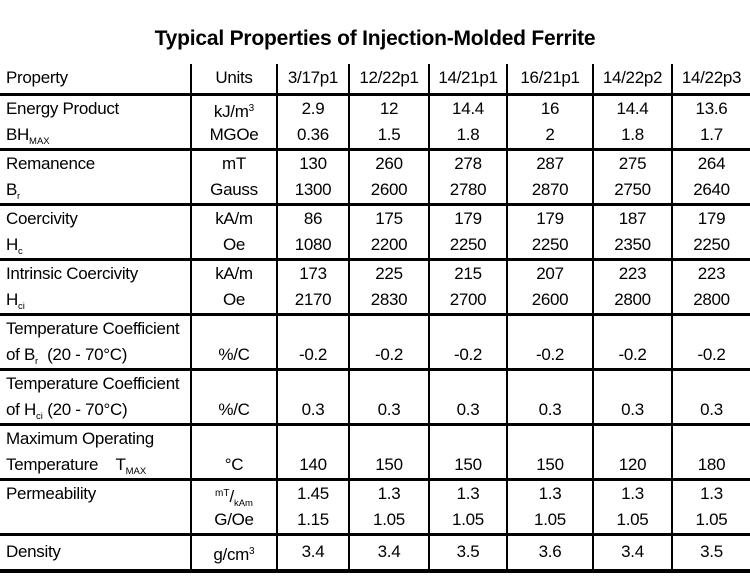 The width and height of the screenshot is (750, 584). Describe the element at coordinates (95, 342) in the screenshot. I see `property-cell-temperature-coefficient-br: Temperature Coefficient of Br (20 - 70°C)` at that location.